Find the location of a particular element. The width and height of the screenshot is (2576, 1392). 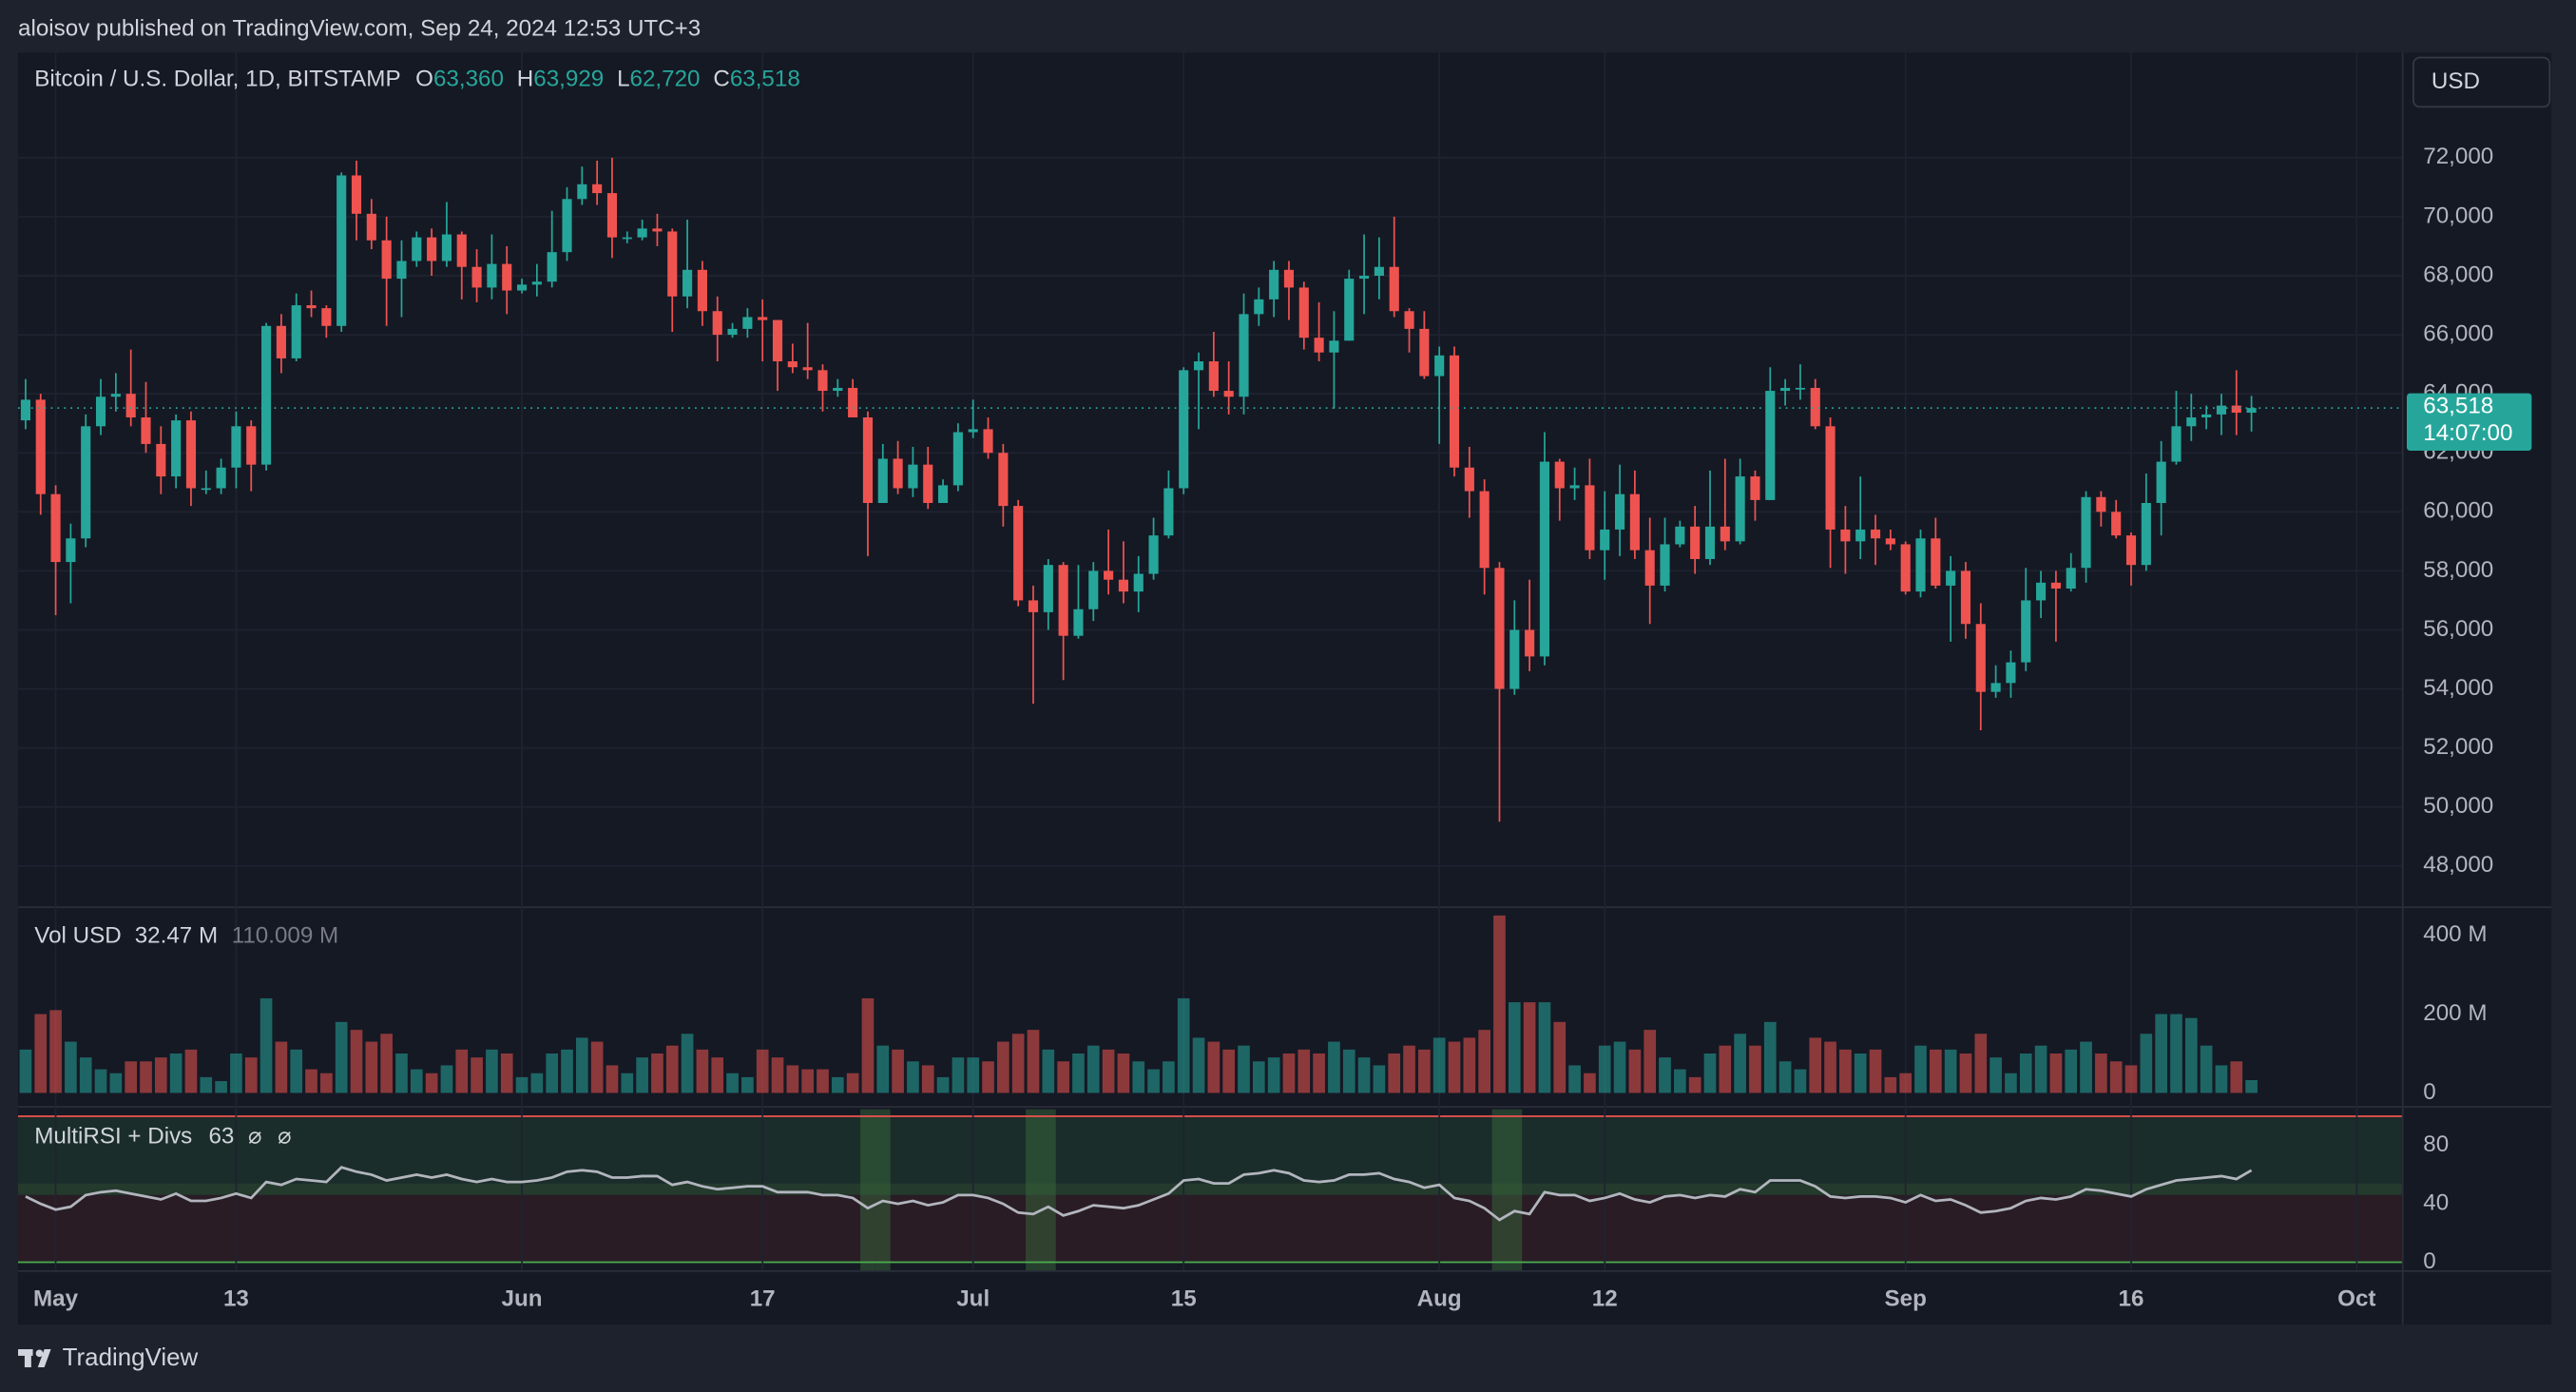

ohlc-key: C is located at coordinates (721, 79).